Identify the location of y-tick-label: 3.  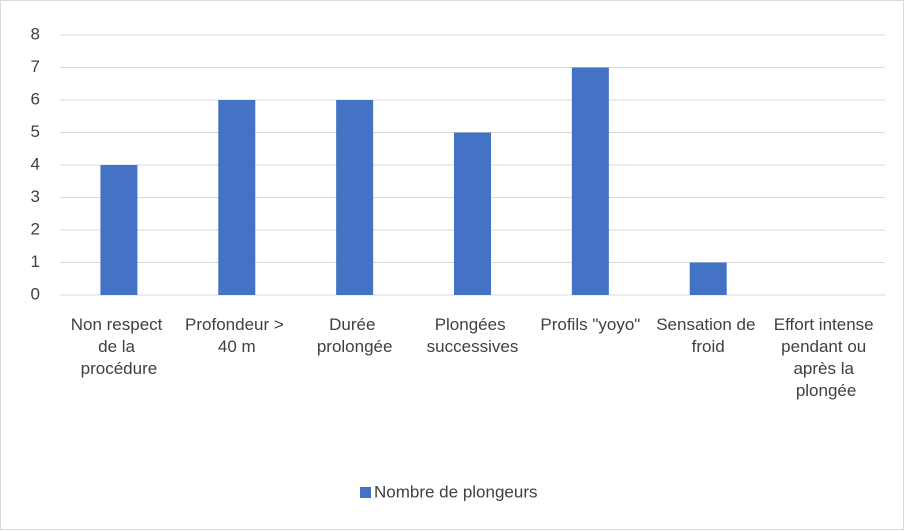
(35, 196).